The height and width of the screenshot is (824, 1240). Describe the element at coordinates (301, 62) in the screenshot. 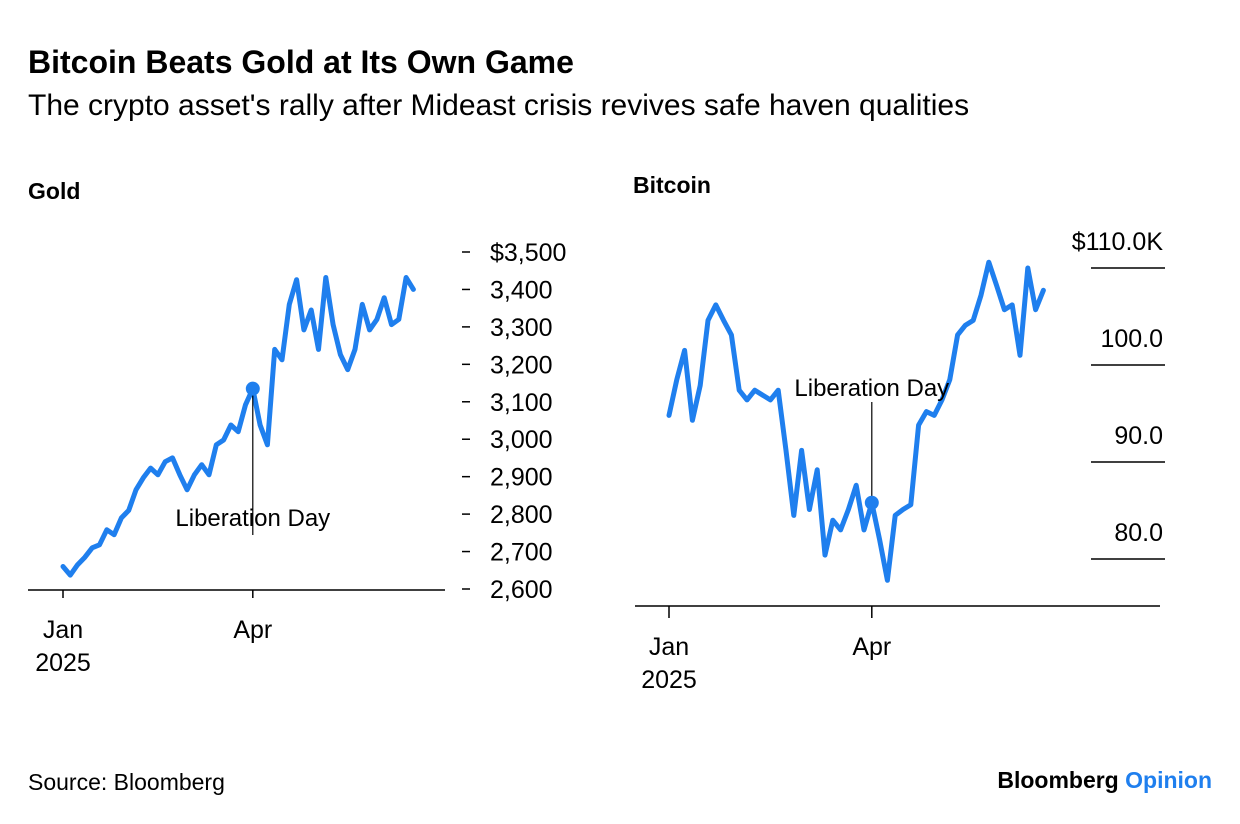

I see `chart-title: Bitcoin Beats Gold at Its Own Game` at that location.